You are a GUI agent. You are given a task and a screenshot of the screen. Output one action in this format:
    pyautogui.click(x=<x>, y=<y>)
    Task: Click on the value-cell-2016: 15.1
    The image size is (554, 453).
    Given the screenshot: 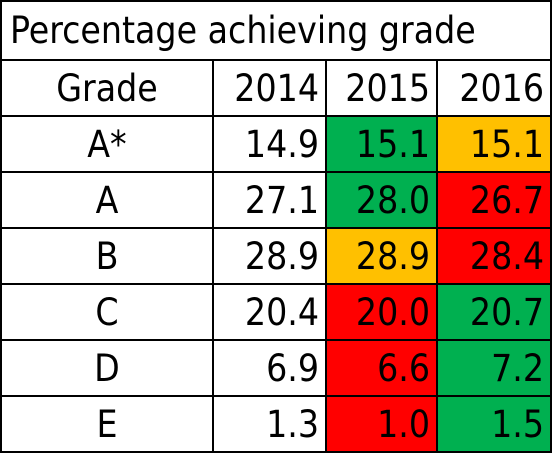 What is the action you would take?
    pyautogui.click(x=494, y=144)
    